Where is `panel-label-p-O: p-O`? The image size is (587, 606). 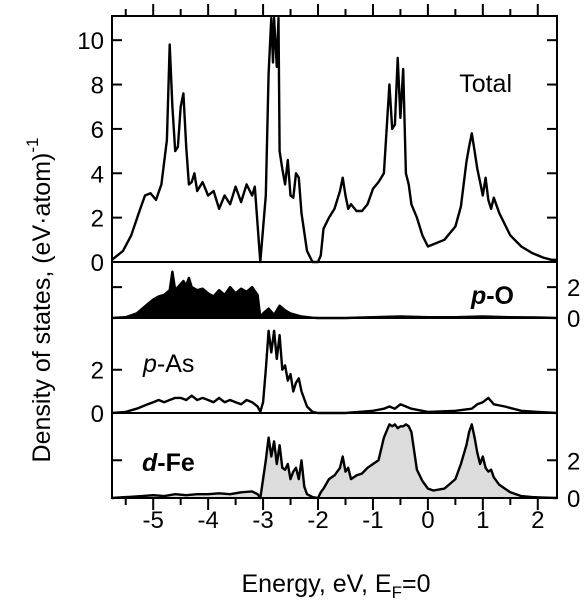
panel-label-p-O: p-O is located at coordinates (492, 296).